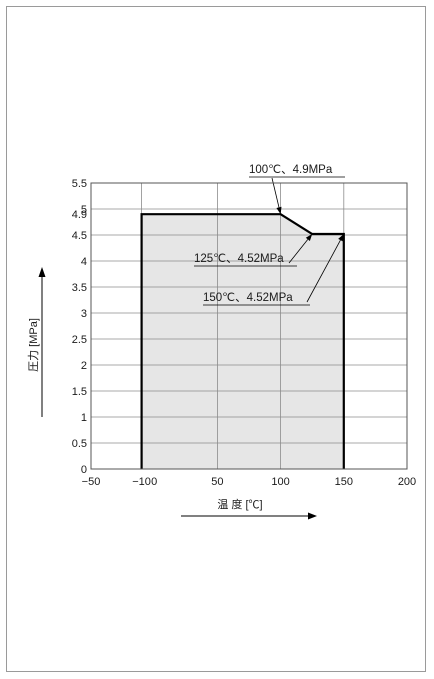 This screenshot has width=434, height=679. Describe the element at coordinates (154, 482) in the screenshot. I see `x-tick-label: 0` at that location.